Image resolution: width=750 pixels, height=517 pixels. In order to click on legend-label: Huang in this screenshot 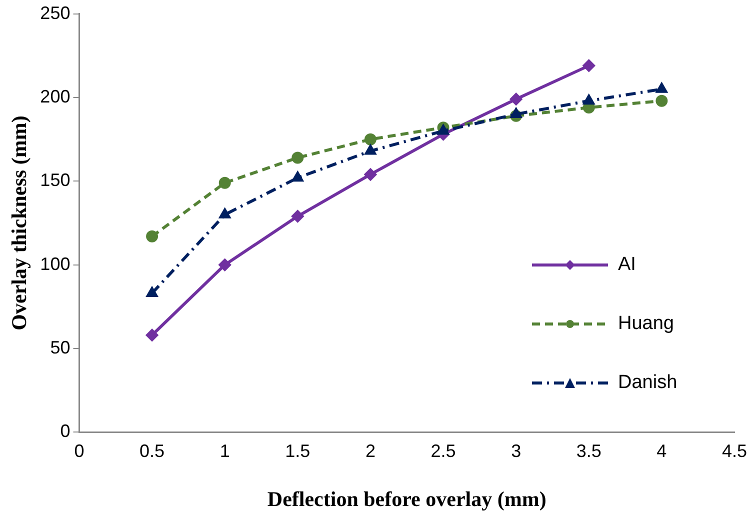, I will do `click(646, 324)`.